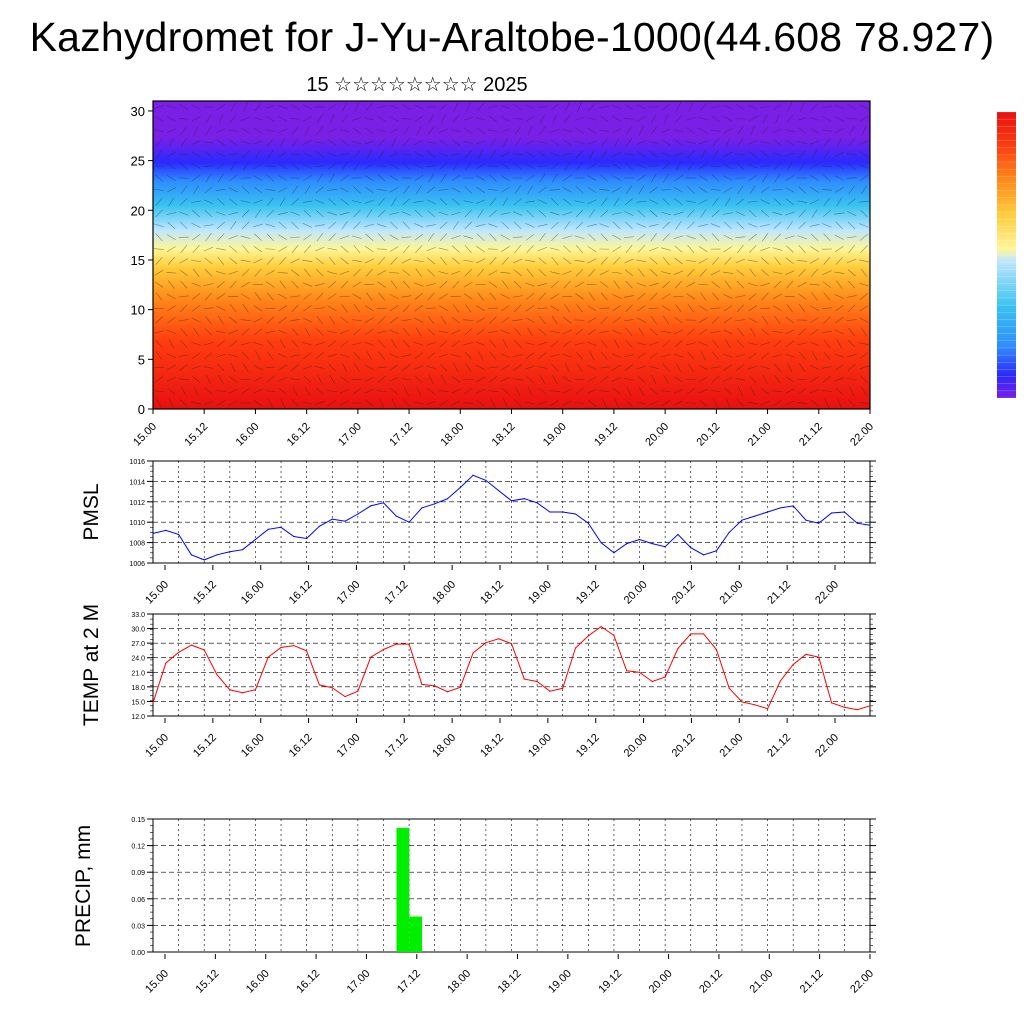 Image resolution: width=1024 pixels, height=1024 pixels. Describe the element at coordinates (138, 820) in the screenshot. I see `y-tick-label: 0.15` at that location.